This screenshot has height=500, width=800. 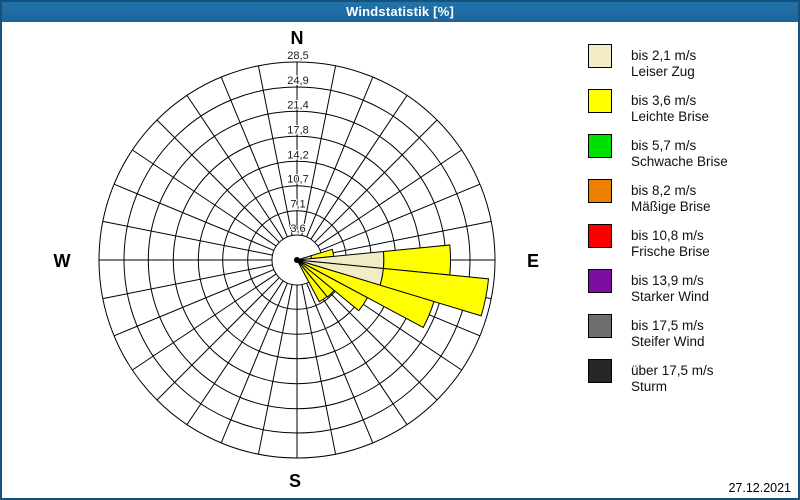 What do you see at coordinates (664, 145) in the screenshot?
I see `legend-speed: bis 5,7 m/s` at bounding box center [664, 145].